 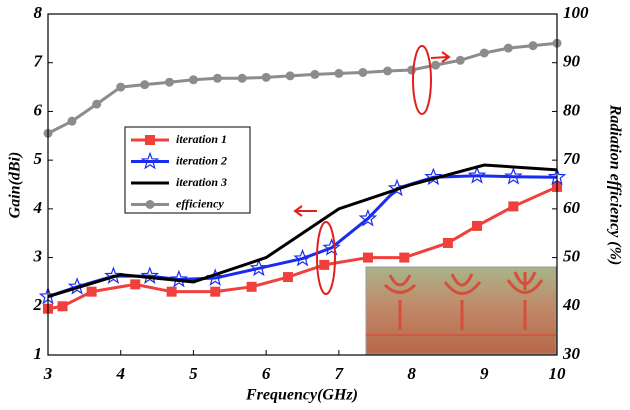 What do you see at coordinates (38, 304) in the screenshot?
I see `y-tick-label: 2` at bounding box center [38, 304].